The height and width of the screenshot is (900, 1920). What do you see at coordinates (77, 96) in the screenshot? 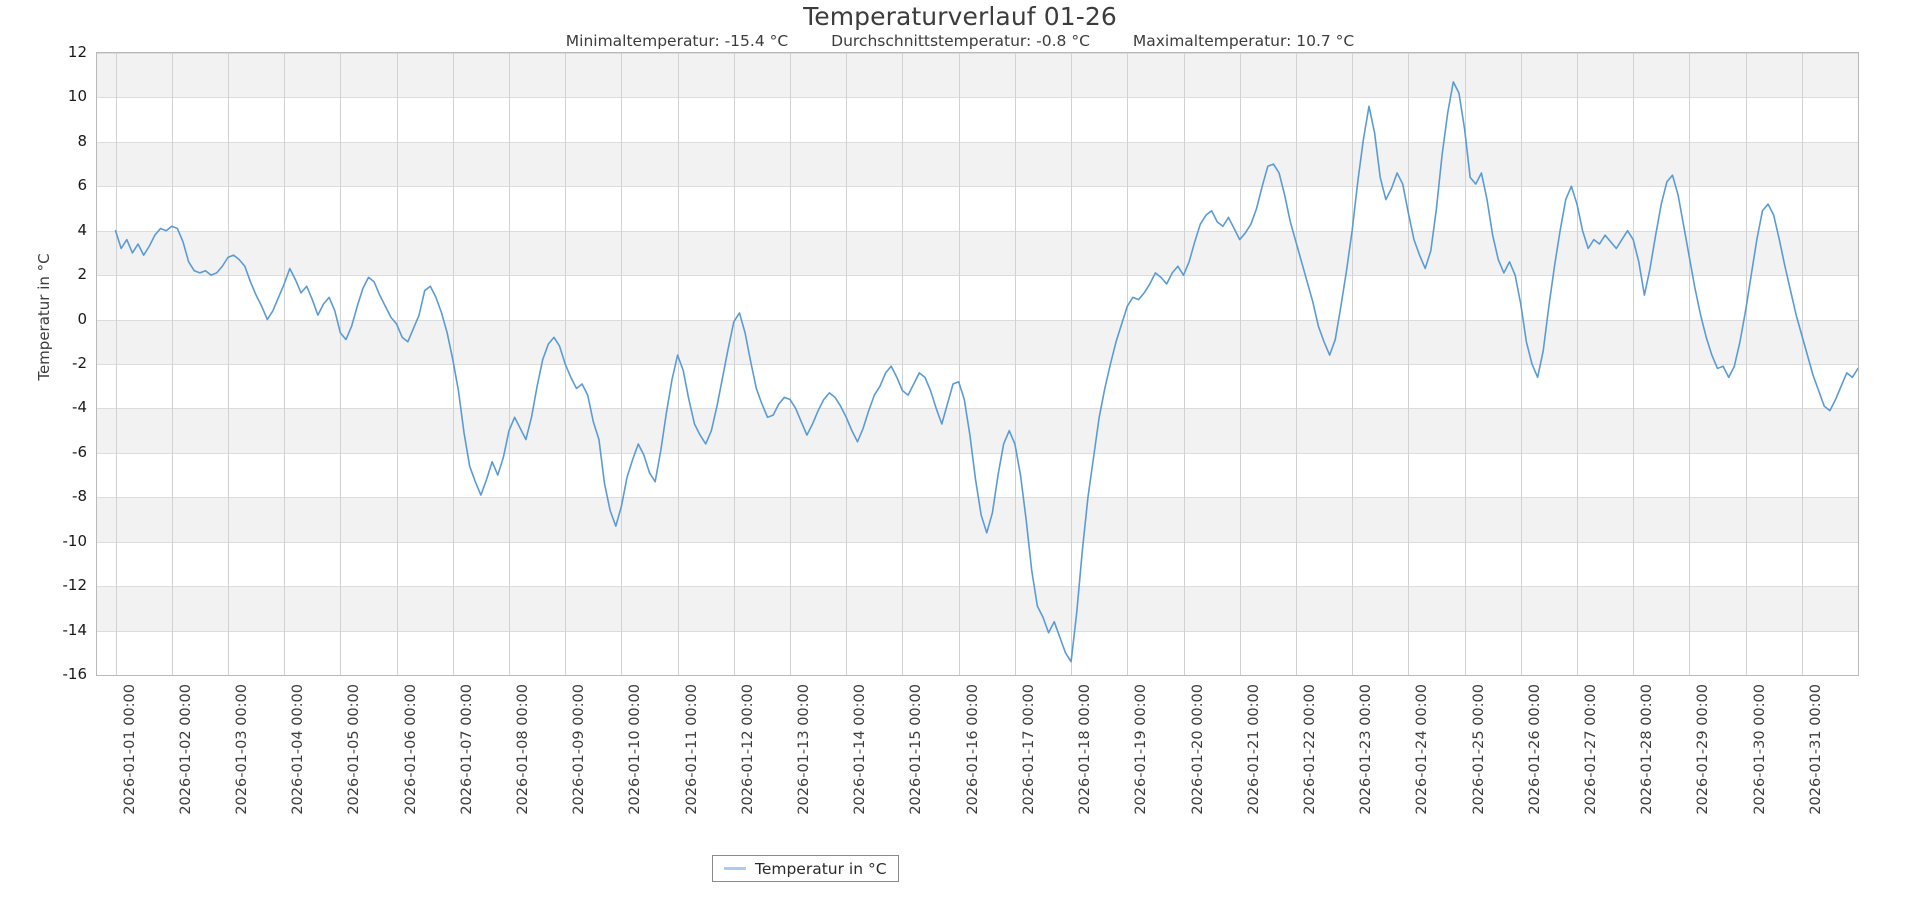
I see `y-axis-tick-label: 10` at bounding box center [77, 96].